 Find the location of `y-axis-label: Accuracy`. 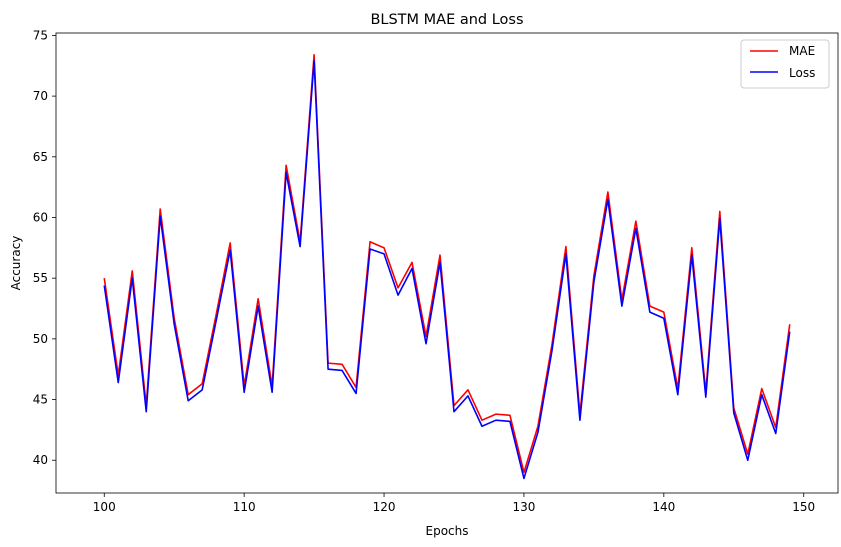

y-axis-label: Accuracy is located at coordinates (16, 263).